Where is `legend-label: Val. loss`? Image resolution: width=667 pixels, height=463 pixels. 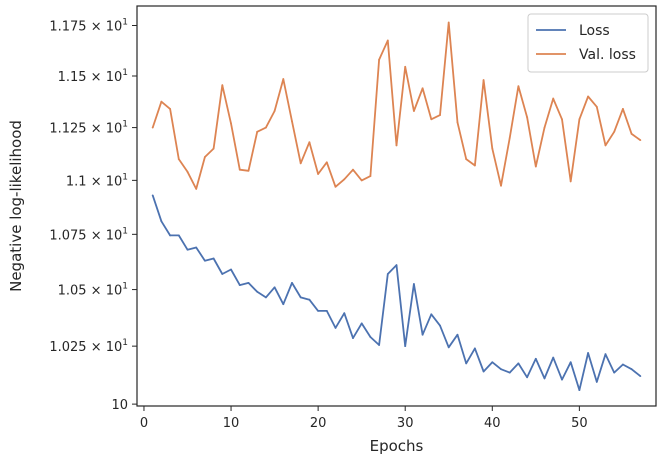
legend-label: Val. loss is located at coordinates (607, 55).